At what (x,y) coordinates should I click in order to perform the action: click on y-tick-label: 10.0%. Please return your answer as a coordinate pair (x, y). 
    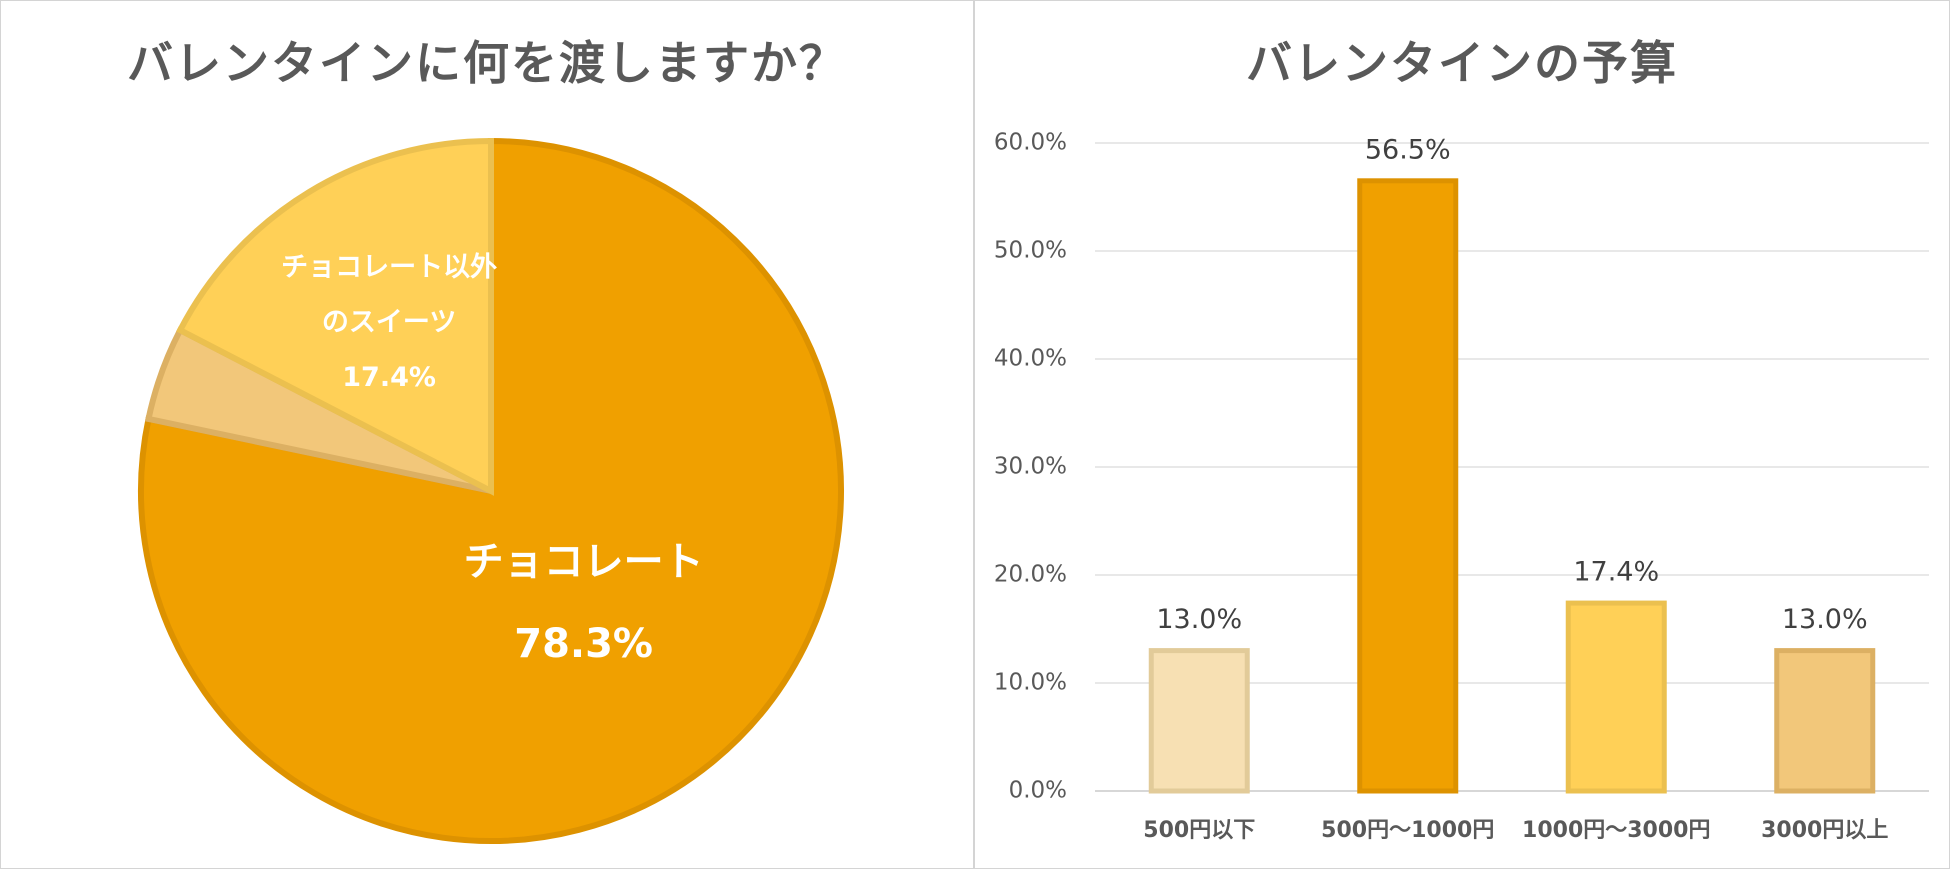
    Looking at the image, I should click on (1030, 683).